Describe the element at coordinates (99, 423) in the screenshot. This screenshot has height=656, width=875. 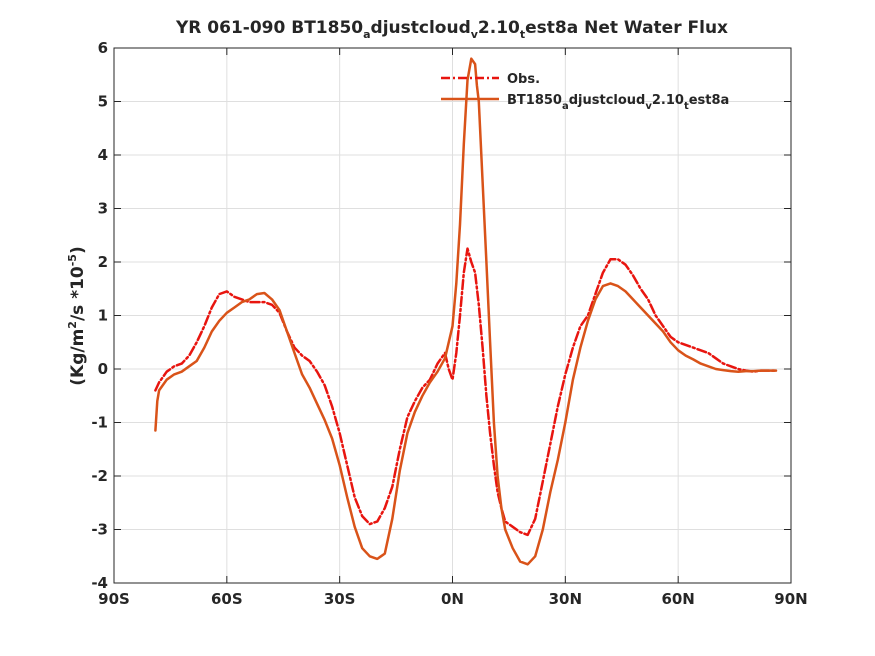
I see `y-tick-label: -1` at that location.